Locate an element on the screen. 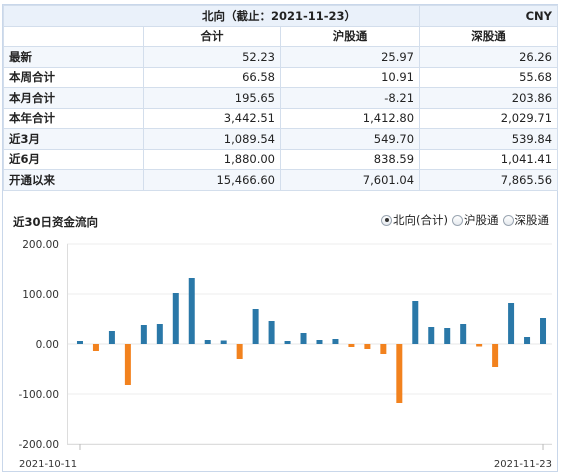 Image resolution: width=561 pixels, height=474 pixels. table-row: 近6月 1,880.00 838.59 1,041.41 is located at coordinates (281, 159).